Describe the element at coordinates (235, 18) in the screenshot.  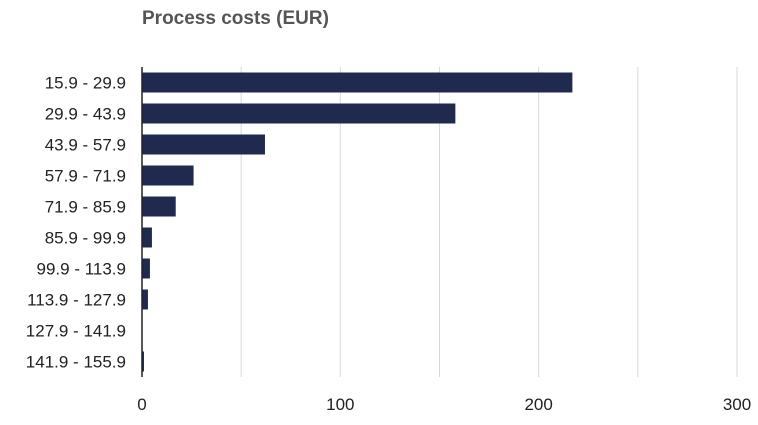
I see `chart-title: Process costs (EUR)` at that location.